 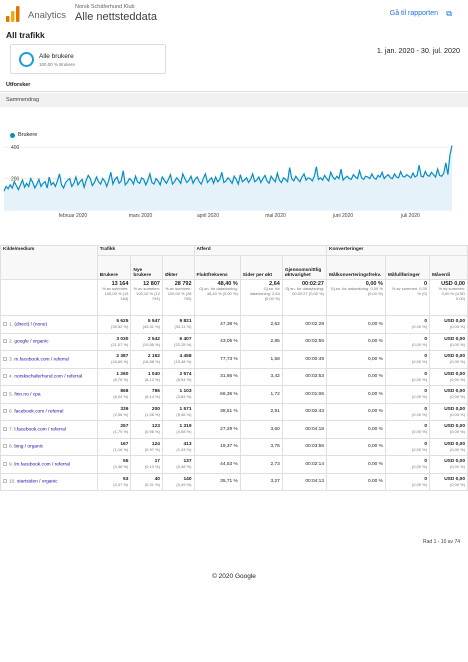 What do you see at coordinates (178, 394) in the screenshot?
I see `metric-cell: 1 103 (3,83 %)` at bounding box center [178, 394].